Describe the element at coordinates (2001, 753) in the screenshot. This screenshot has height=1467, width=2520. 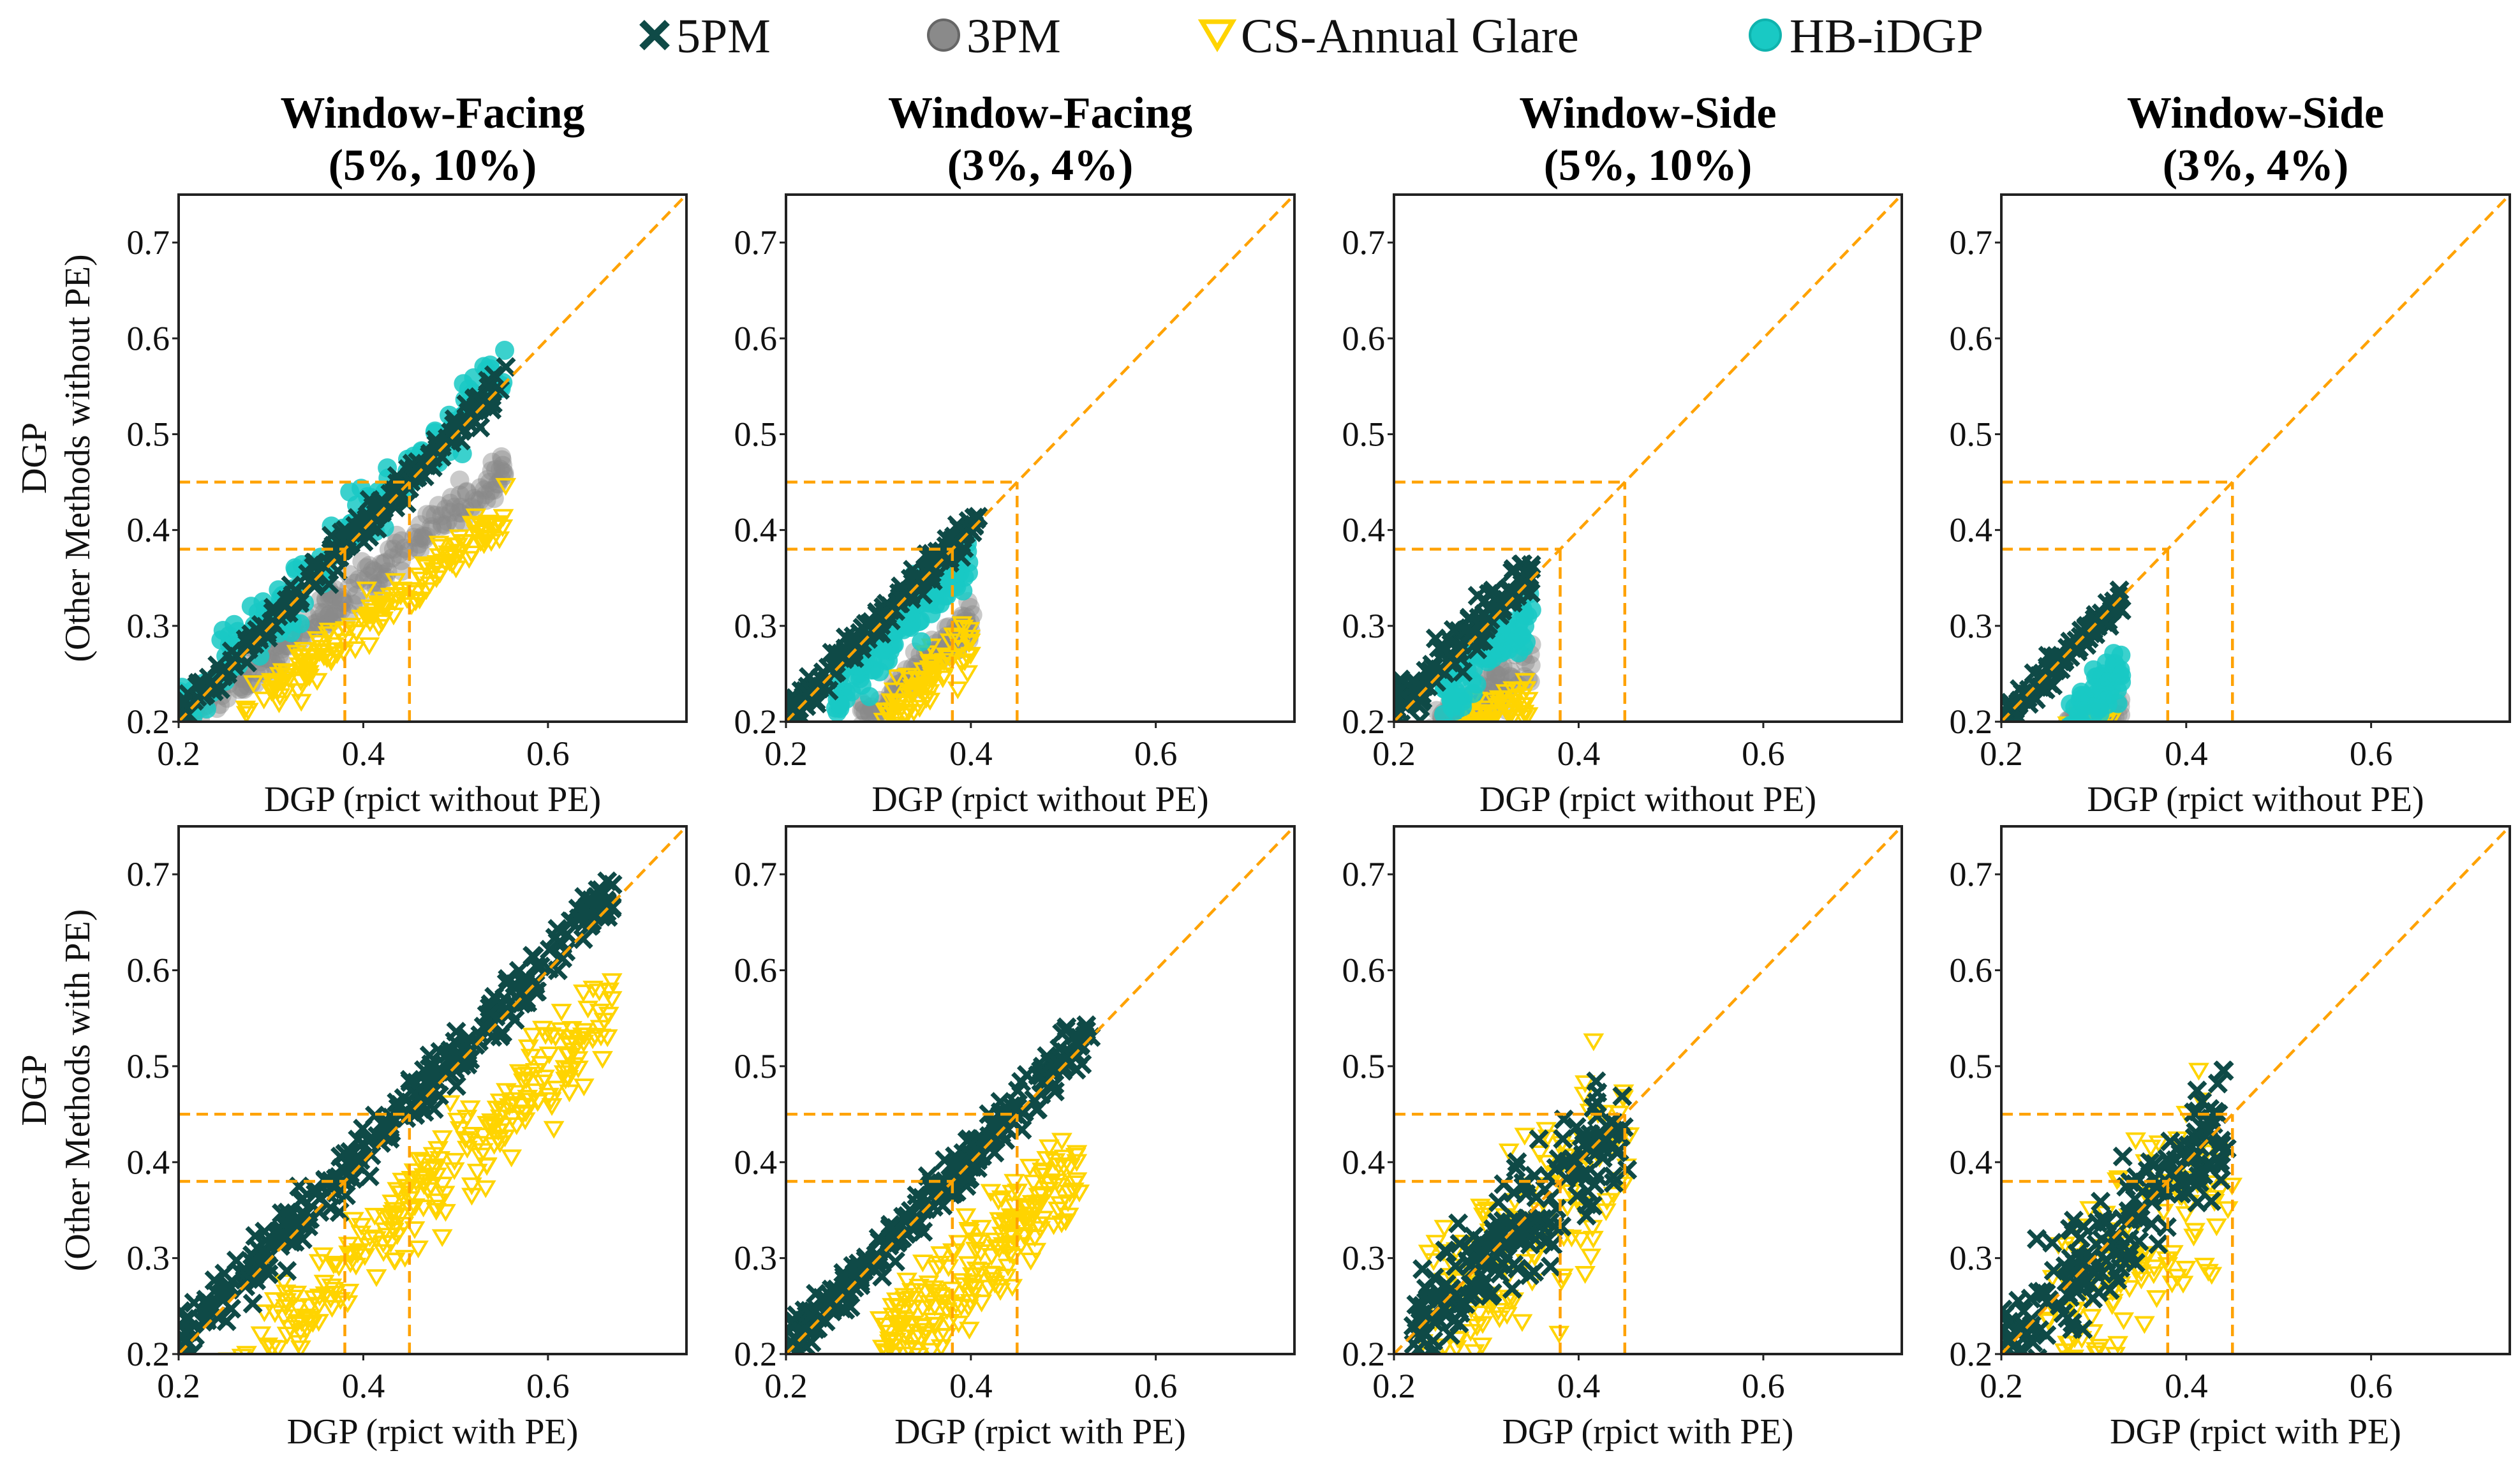
I see `x-tick-label: 0.2` at that location.